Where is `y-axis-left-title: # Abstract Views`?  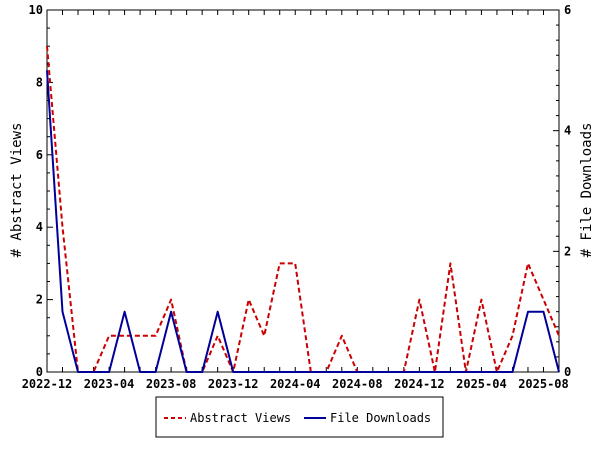 y-axis-left-title: # Abstract Views is located at coordinates (17, 190).